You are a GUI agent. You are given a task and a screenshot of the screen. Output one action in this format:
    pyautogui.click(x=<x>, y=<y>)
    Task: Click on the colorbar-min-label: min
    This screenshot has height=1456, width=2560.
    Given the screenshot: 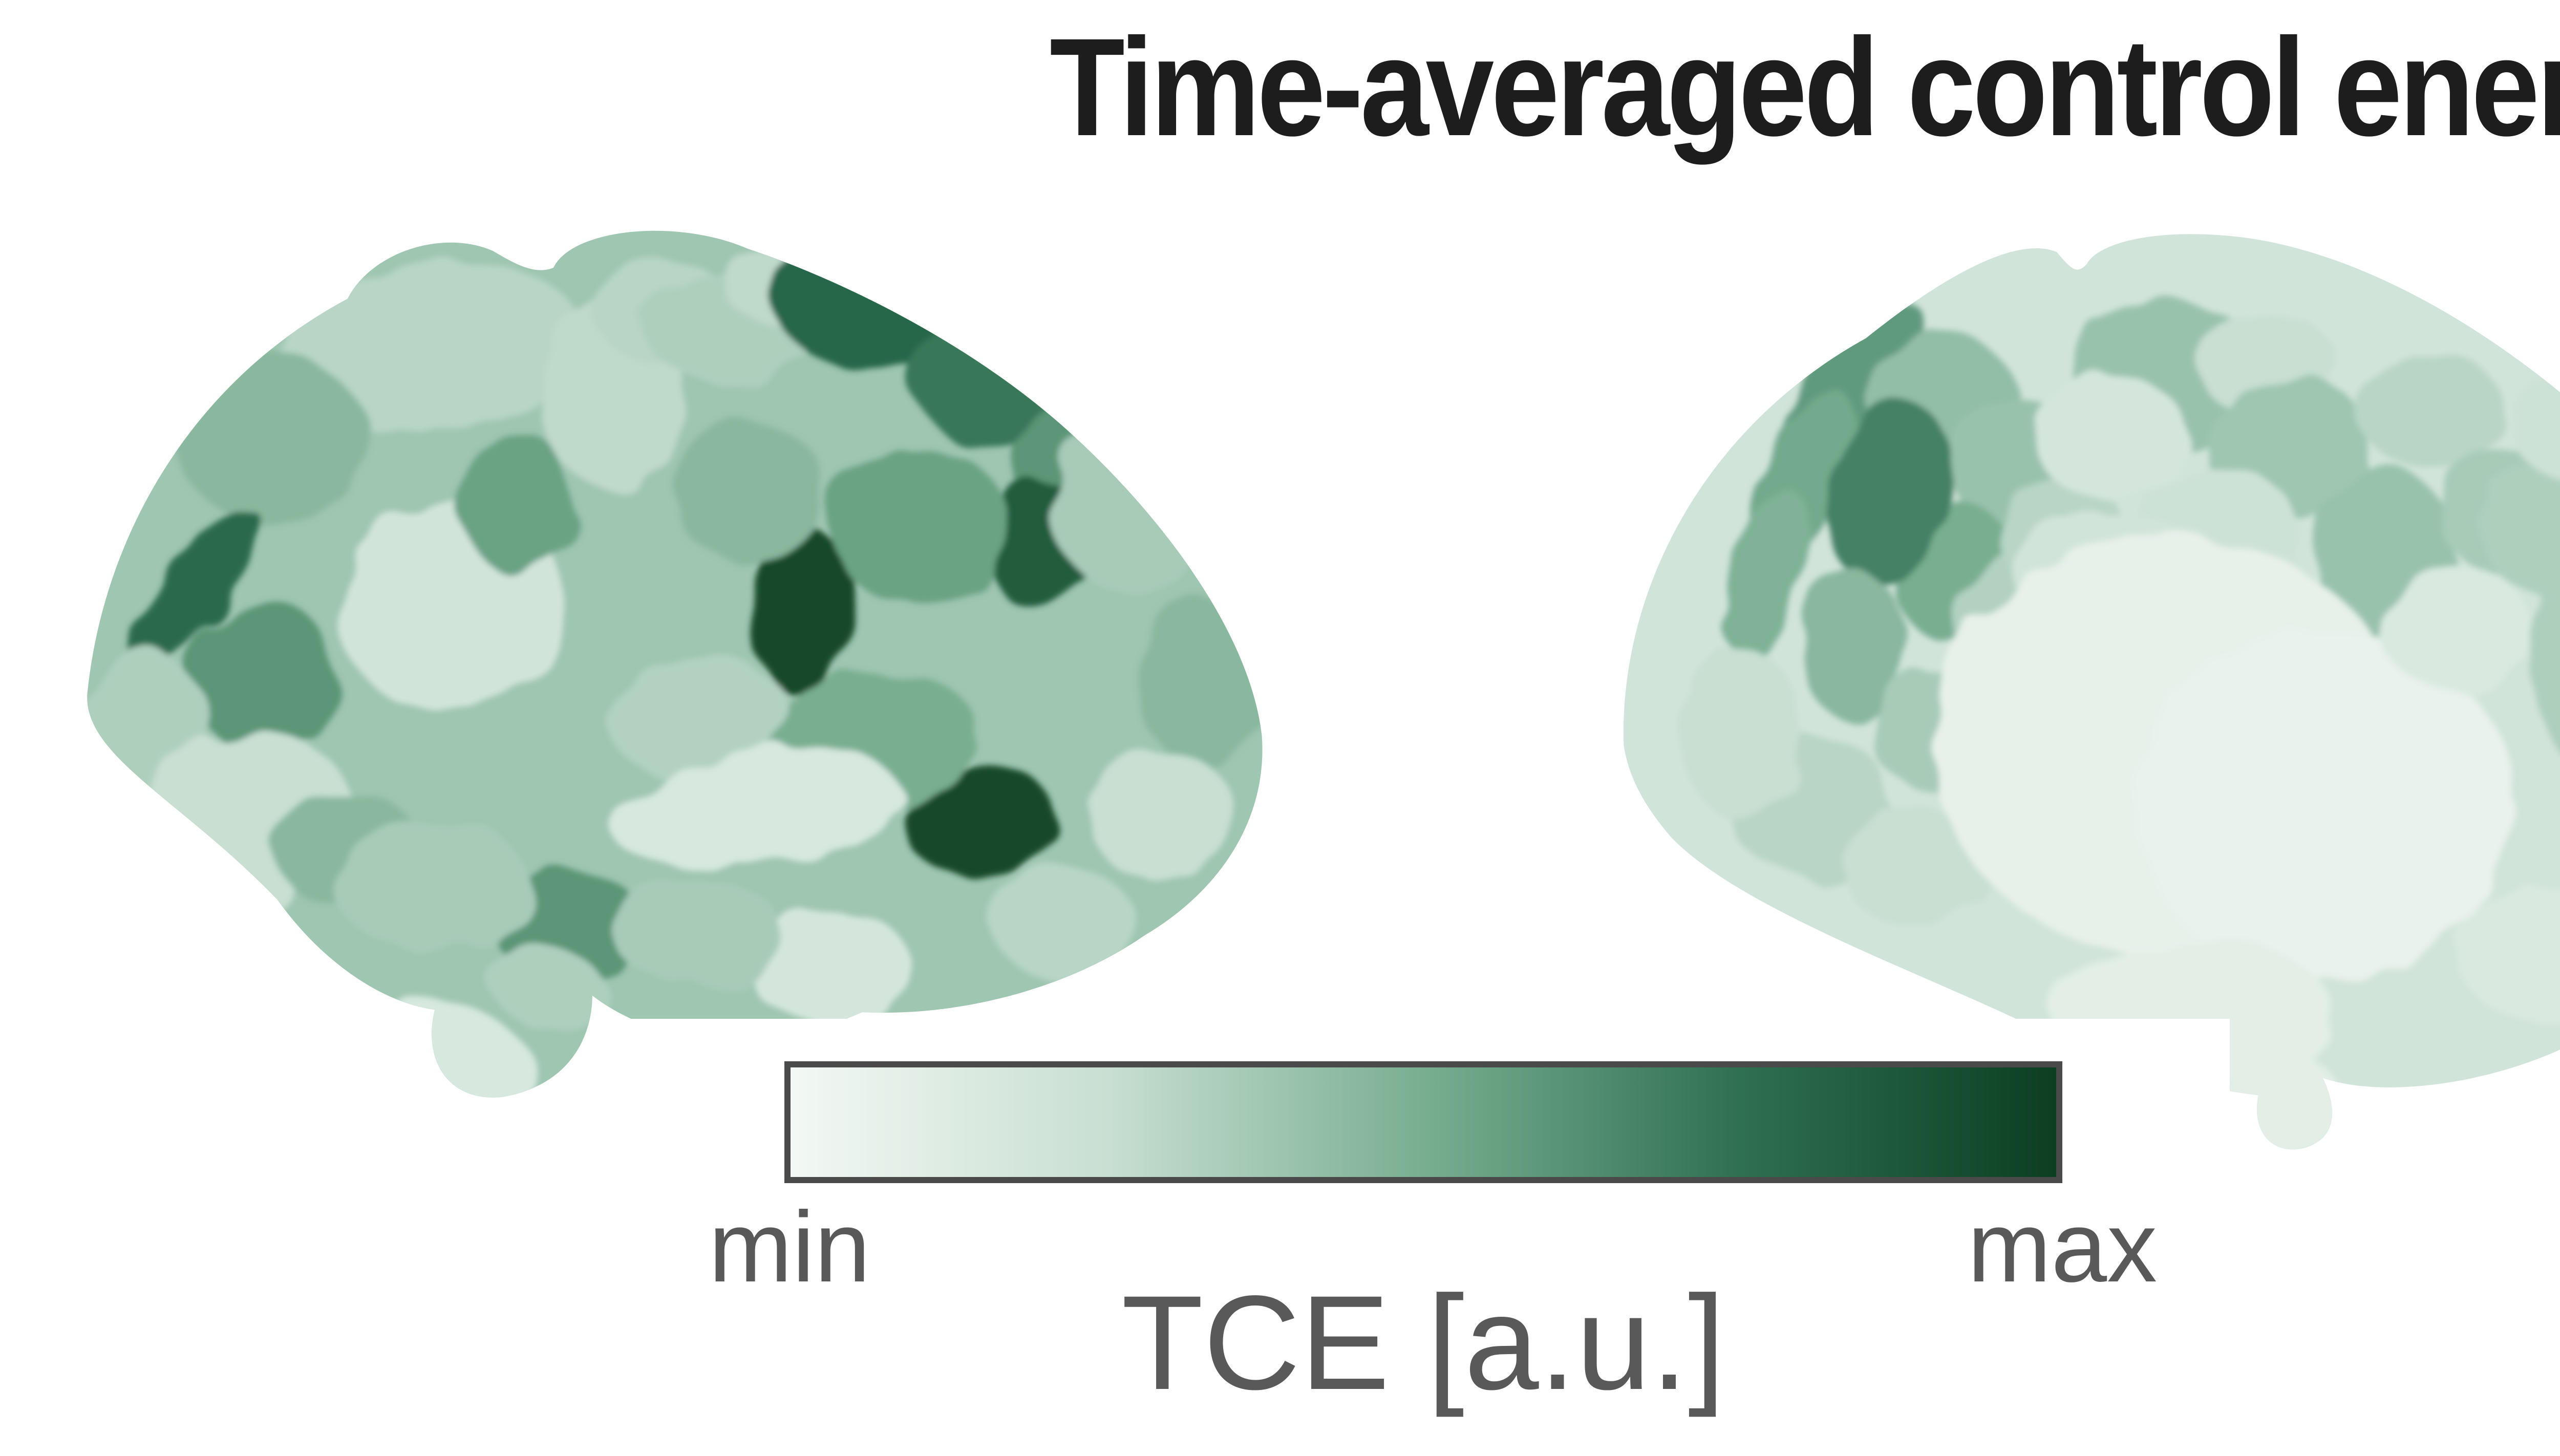 What is the action you would take?
    pyautogui.click(x=789, y=1247)
    